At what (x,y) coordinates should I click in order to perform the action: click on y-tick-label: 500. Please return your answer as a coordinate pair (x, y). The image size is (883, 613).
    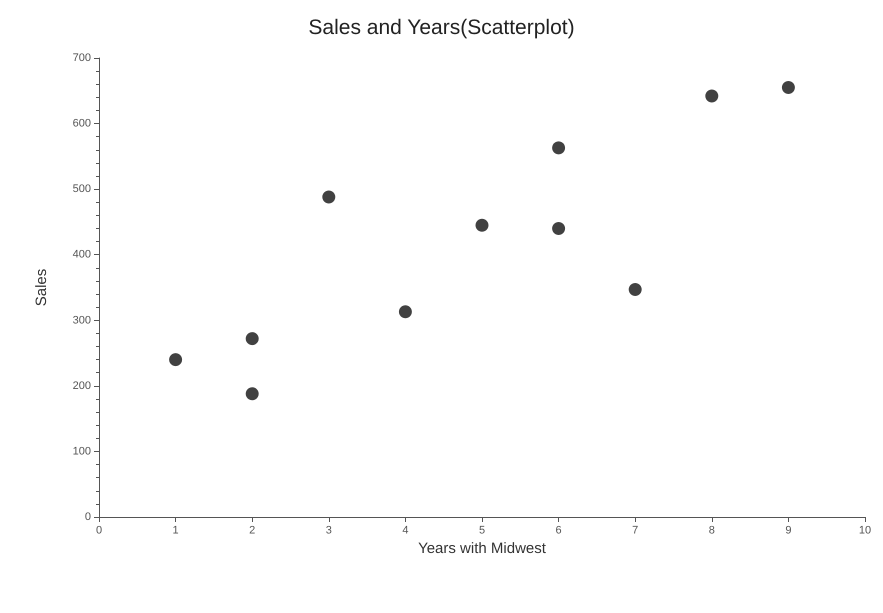
    Looking at the image, I should click on (81, 189).